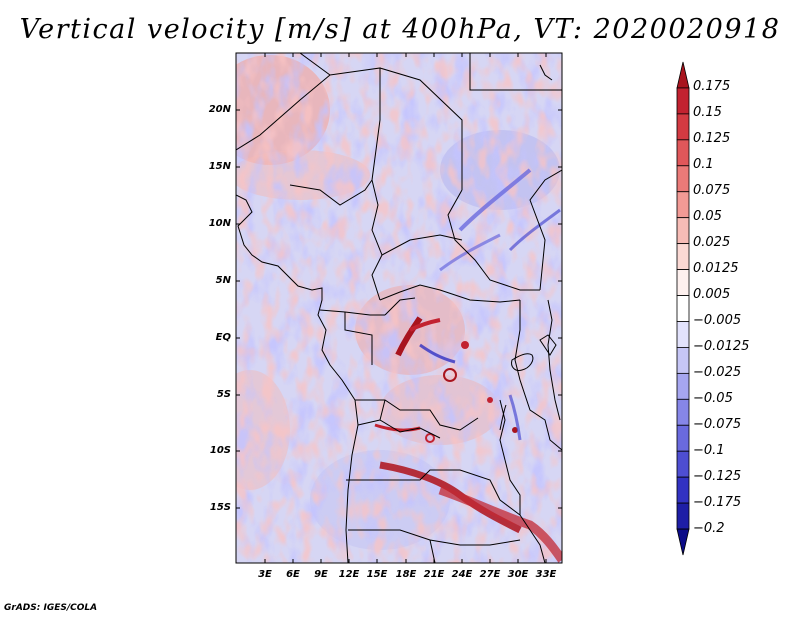 The width and height of the screenshot is (800, 618). Describe the element at coordinates (717, 502) in the screenshot. I see `colorbar-label: −0.175` at that location.